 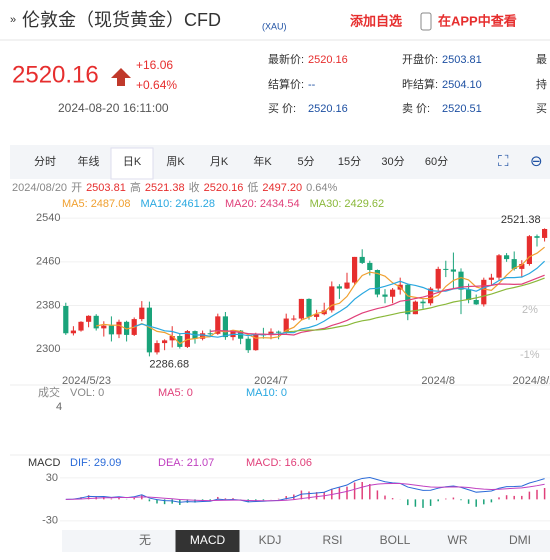 I want to click on x-tick-label: 2024/5/23, so click(x=86, y=381).